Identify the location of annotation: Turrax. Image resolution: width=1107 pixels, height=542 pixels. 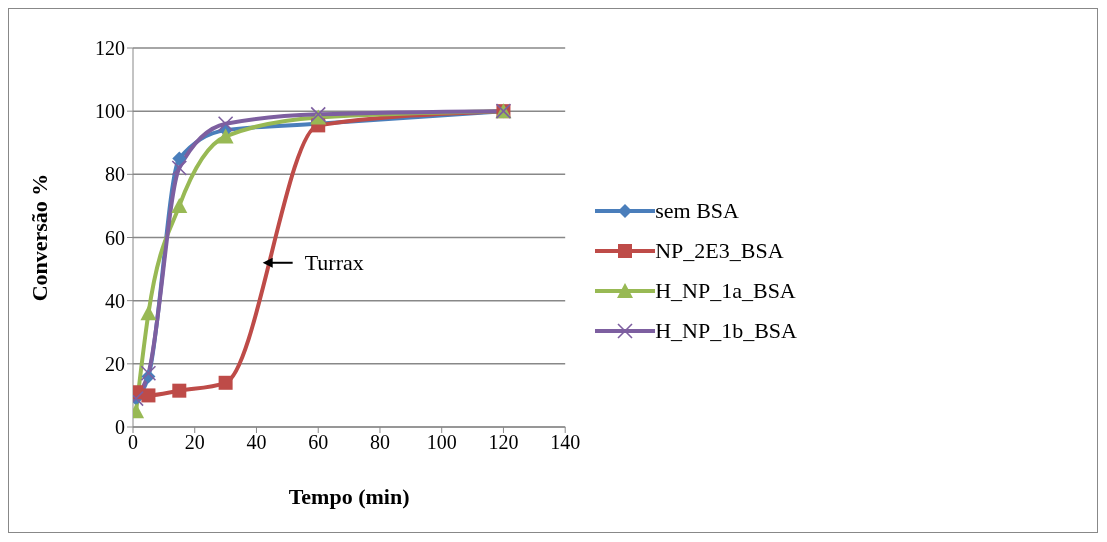
(334, 262).